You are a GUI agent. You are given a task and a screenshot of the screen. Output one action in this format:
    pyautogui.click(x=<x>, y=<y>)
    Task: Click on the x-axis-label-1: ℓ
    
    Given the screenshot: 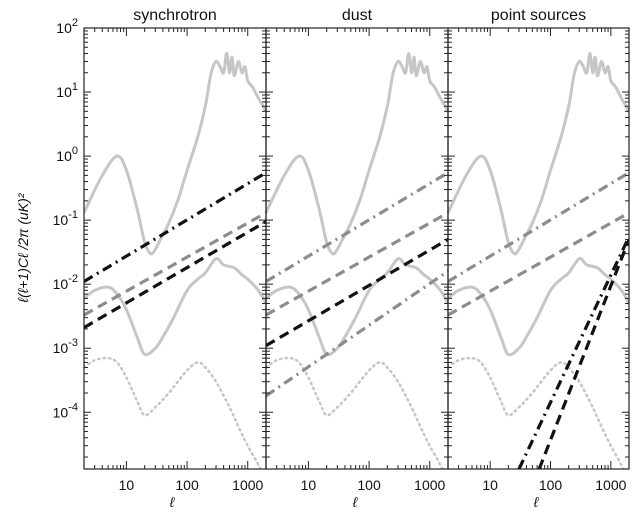 What is the action you would take?
    pyautogui.click(x=172, y=502)
    